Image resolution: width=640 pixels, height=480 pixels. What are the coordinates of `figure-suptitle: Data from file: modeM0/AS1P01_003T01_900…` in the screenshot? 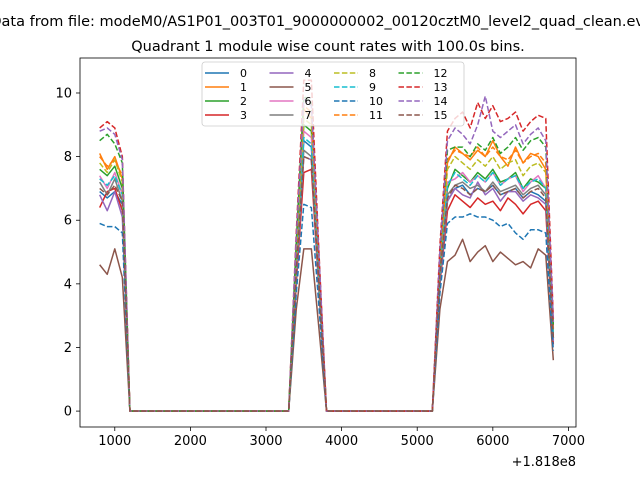 It's located at (320, 22).